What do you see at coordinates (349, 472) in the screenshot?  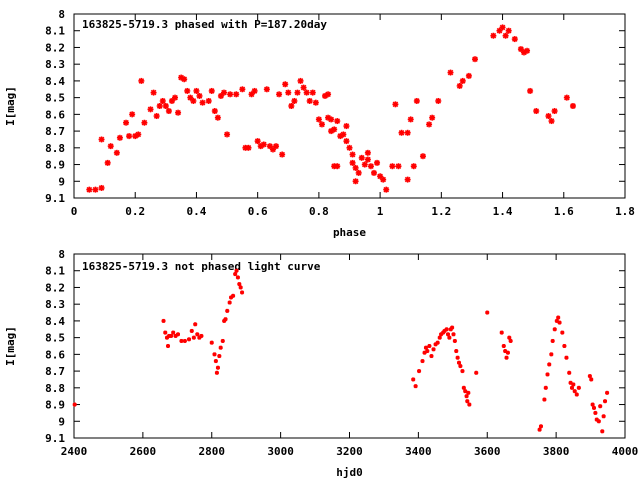 I see `hjd-axis-label: hjd0` at bounding box center [349, 472].